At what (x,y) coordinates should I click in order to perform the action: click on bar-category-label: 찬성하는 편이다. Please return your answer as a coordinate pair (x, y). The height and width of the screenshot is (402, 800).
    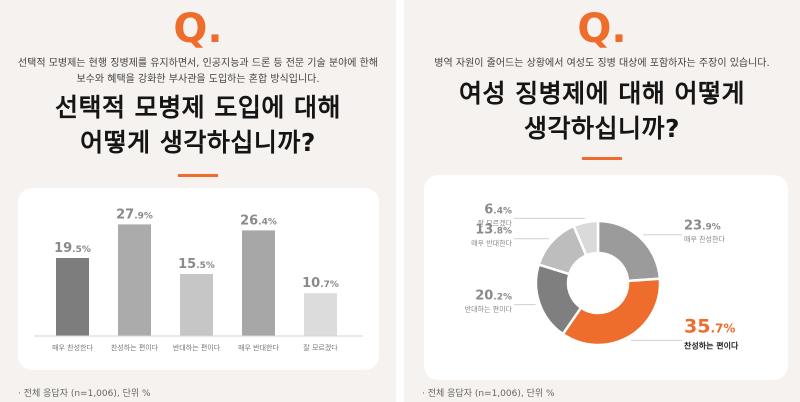
    Looking at the image, I should click on (135, 347).